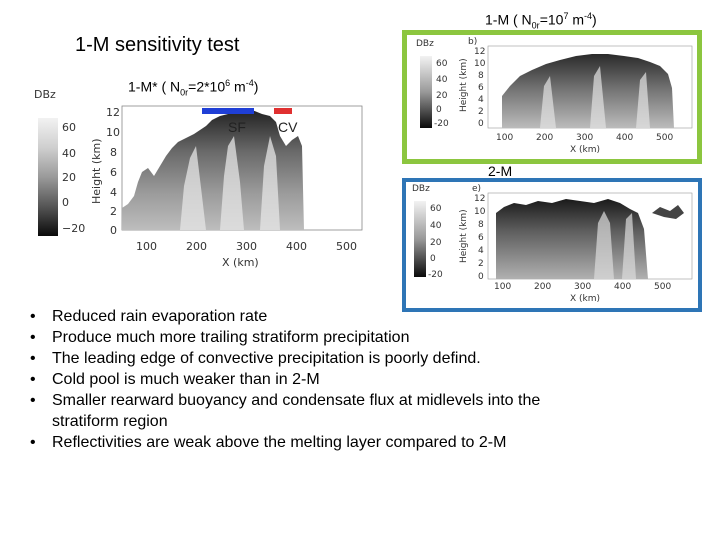  Describe the element at coordinates (73, 228) in the screenshot. I see `colorbar-tick: −20` at that location.